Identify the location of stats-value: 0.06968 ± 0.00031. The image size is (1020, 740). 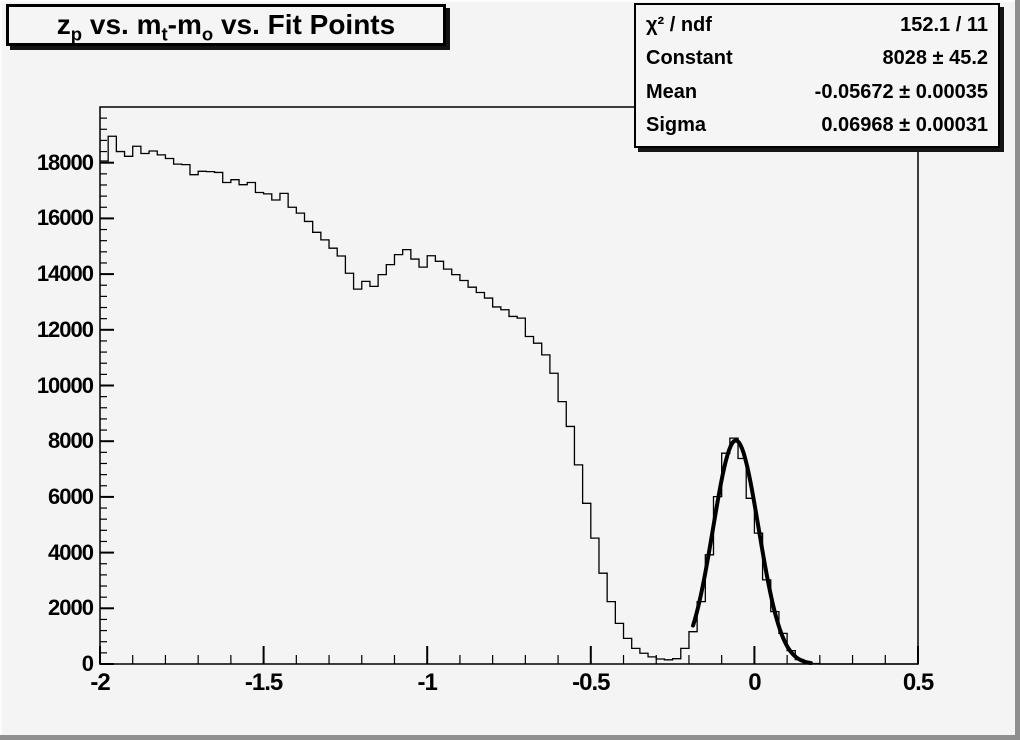
(904, 124).